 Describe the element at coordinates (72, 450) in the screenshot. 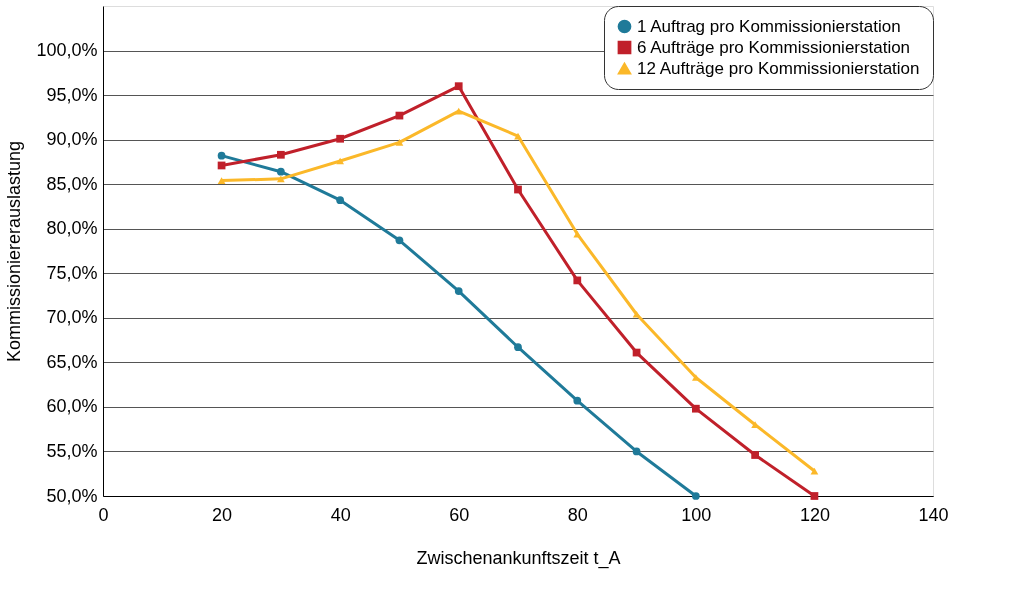

I see `y-tick-label: 55,0%` at that location.